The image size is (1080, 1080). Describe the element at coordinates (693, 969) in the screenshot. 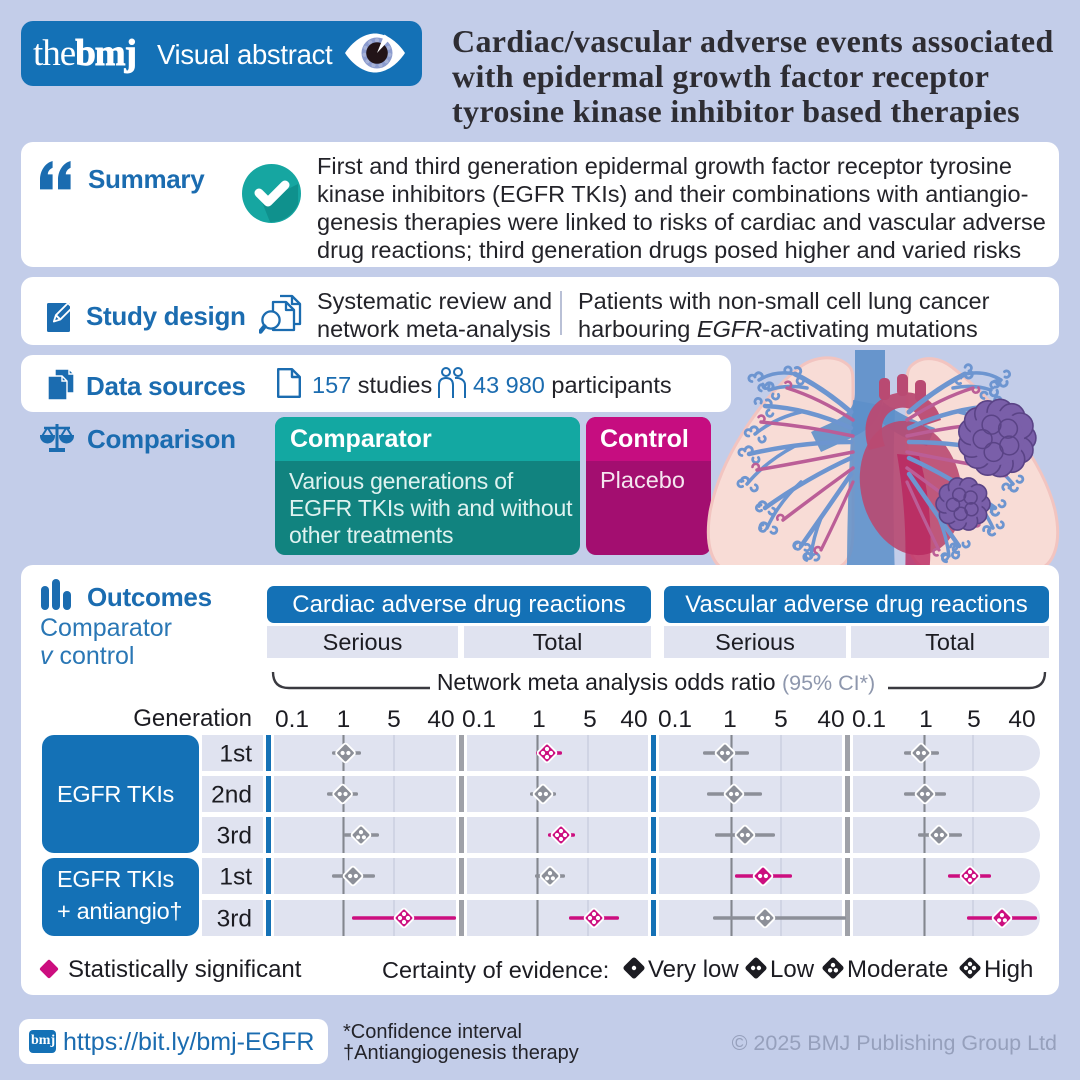

I see `svg-text: Very low` at that location.